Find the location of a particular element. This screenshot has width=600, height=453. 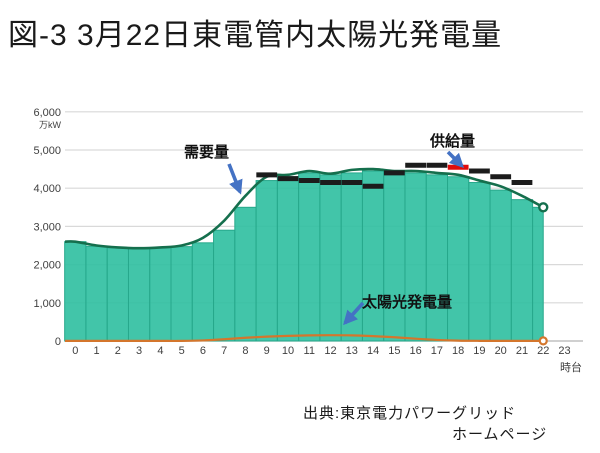

y-tick-label: 6,000 is located at coordinates (47, 113).